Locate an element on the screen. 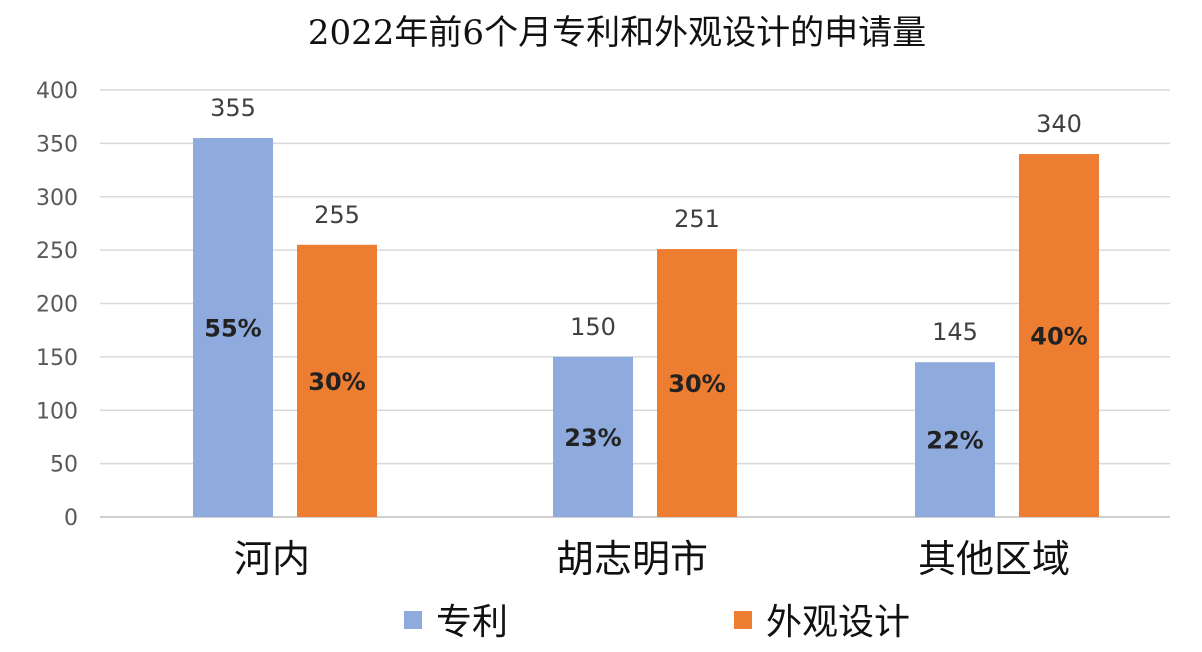  x-category-label: 河内 is located at coordinates (272, 559).